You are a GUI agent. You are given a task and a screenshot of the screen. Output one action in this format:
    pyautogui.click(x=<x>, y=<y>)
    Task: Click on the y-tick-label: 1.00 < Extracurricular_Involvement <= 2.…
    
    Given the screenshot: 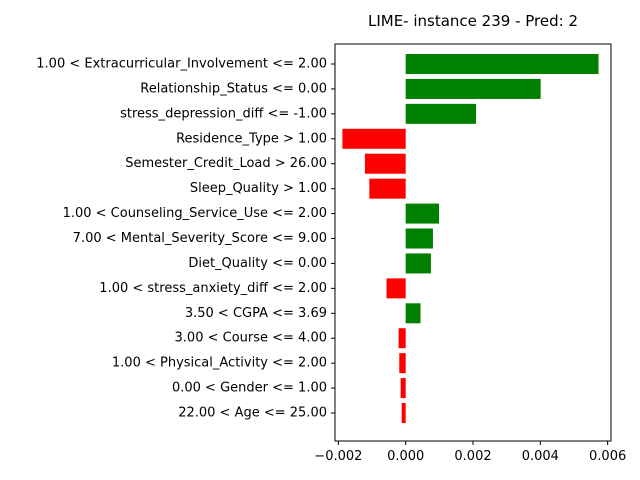 What is the action you would take?
    pyautogui.click(x=181, y=64)
    